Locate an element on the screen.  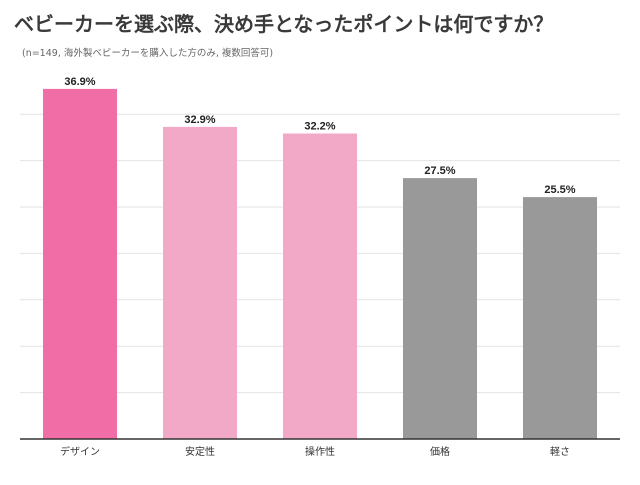
value-label-3: 27.5% is located at coordinates (439, 171).